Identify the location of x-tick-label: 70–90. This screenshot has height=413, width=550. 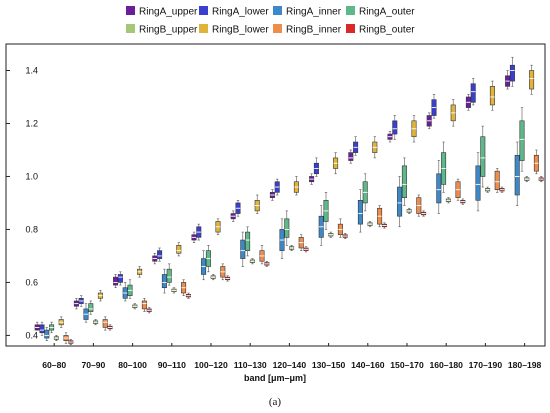
(93, 365).